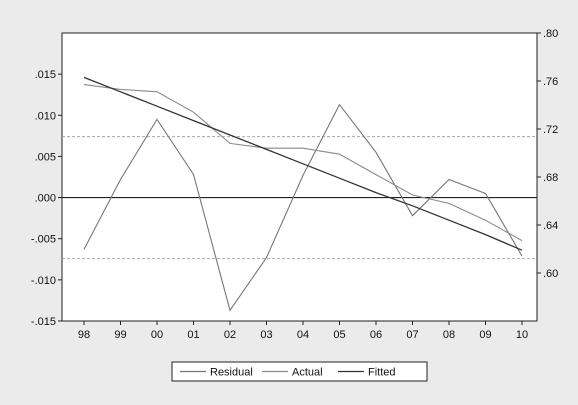  Describe the element at coordinates (303, 335) in the screenshot. I see `x-tick-label: 04` at that location.